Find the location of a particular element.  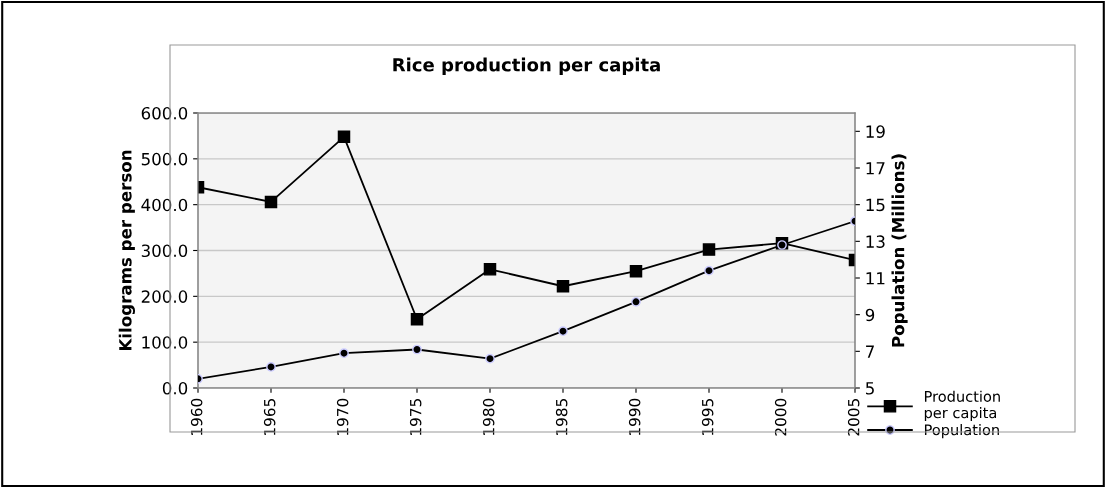

y-tick-label: 400.0 is located at coordinates (164, 205).